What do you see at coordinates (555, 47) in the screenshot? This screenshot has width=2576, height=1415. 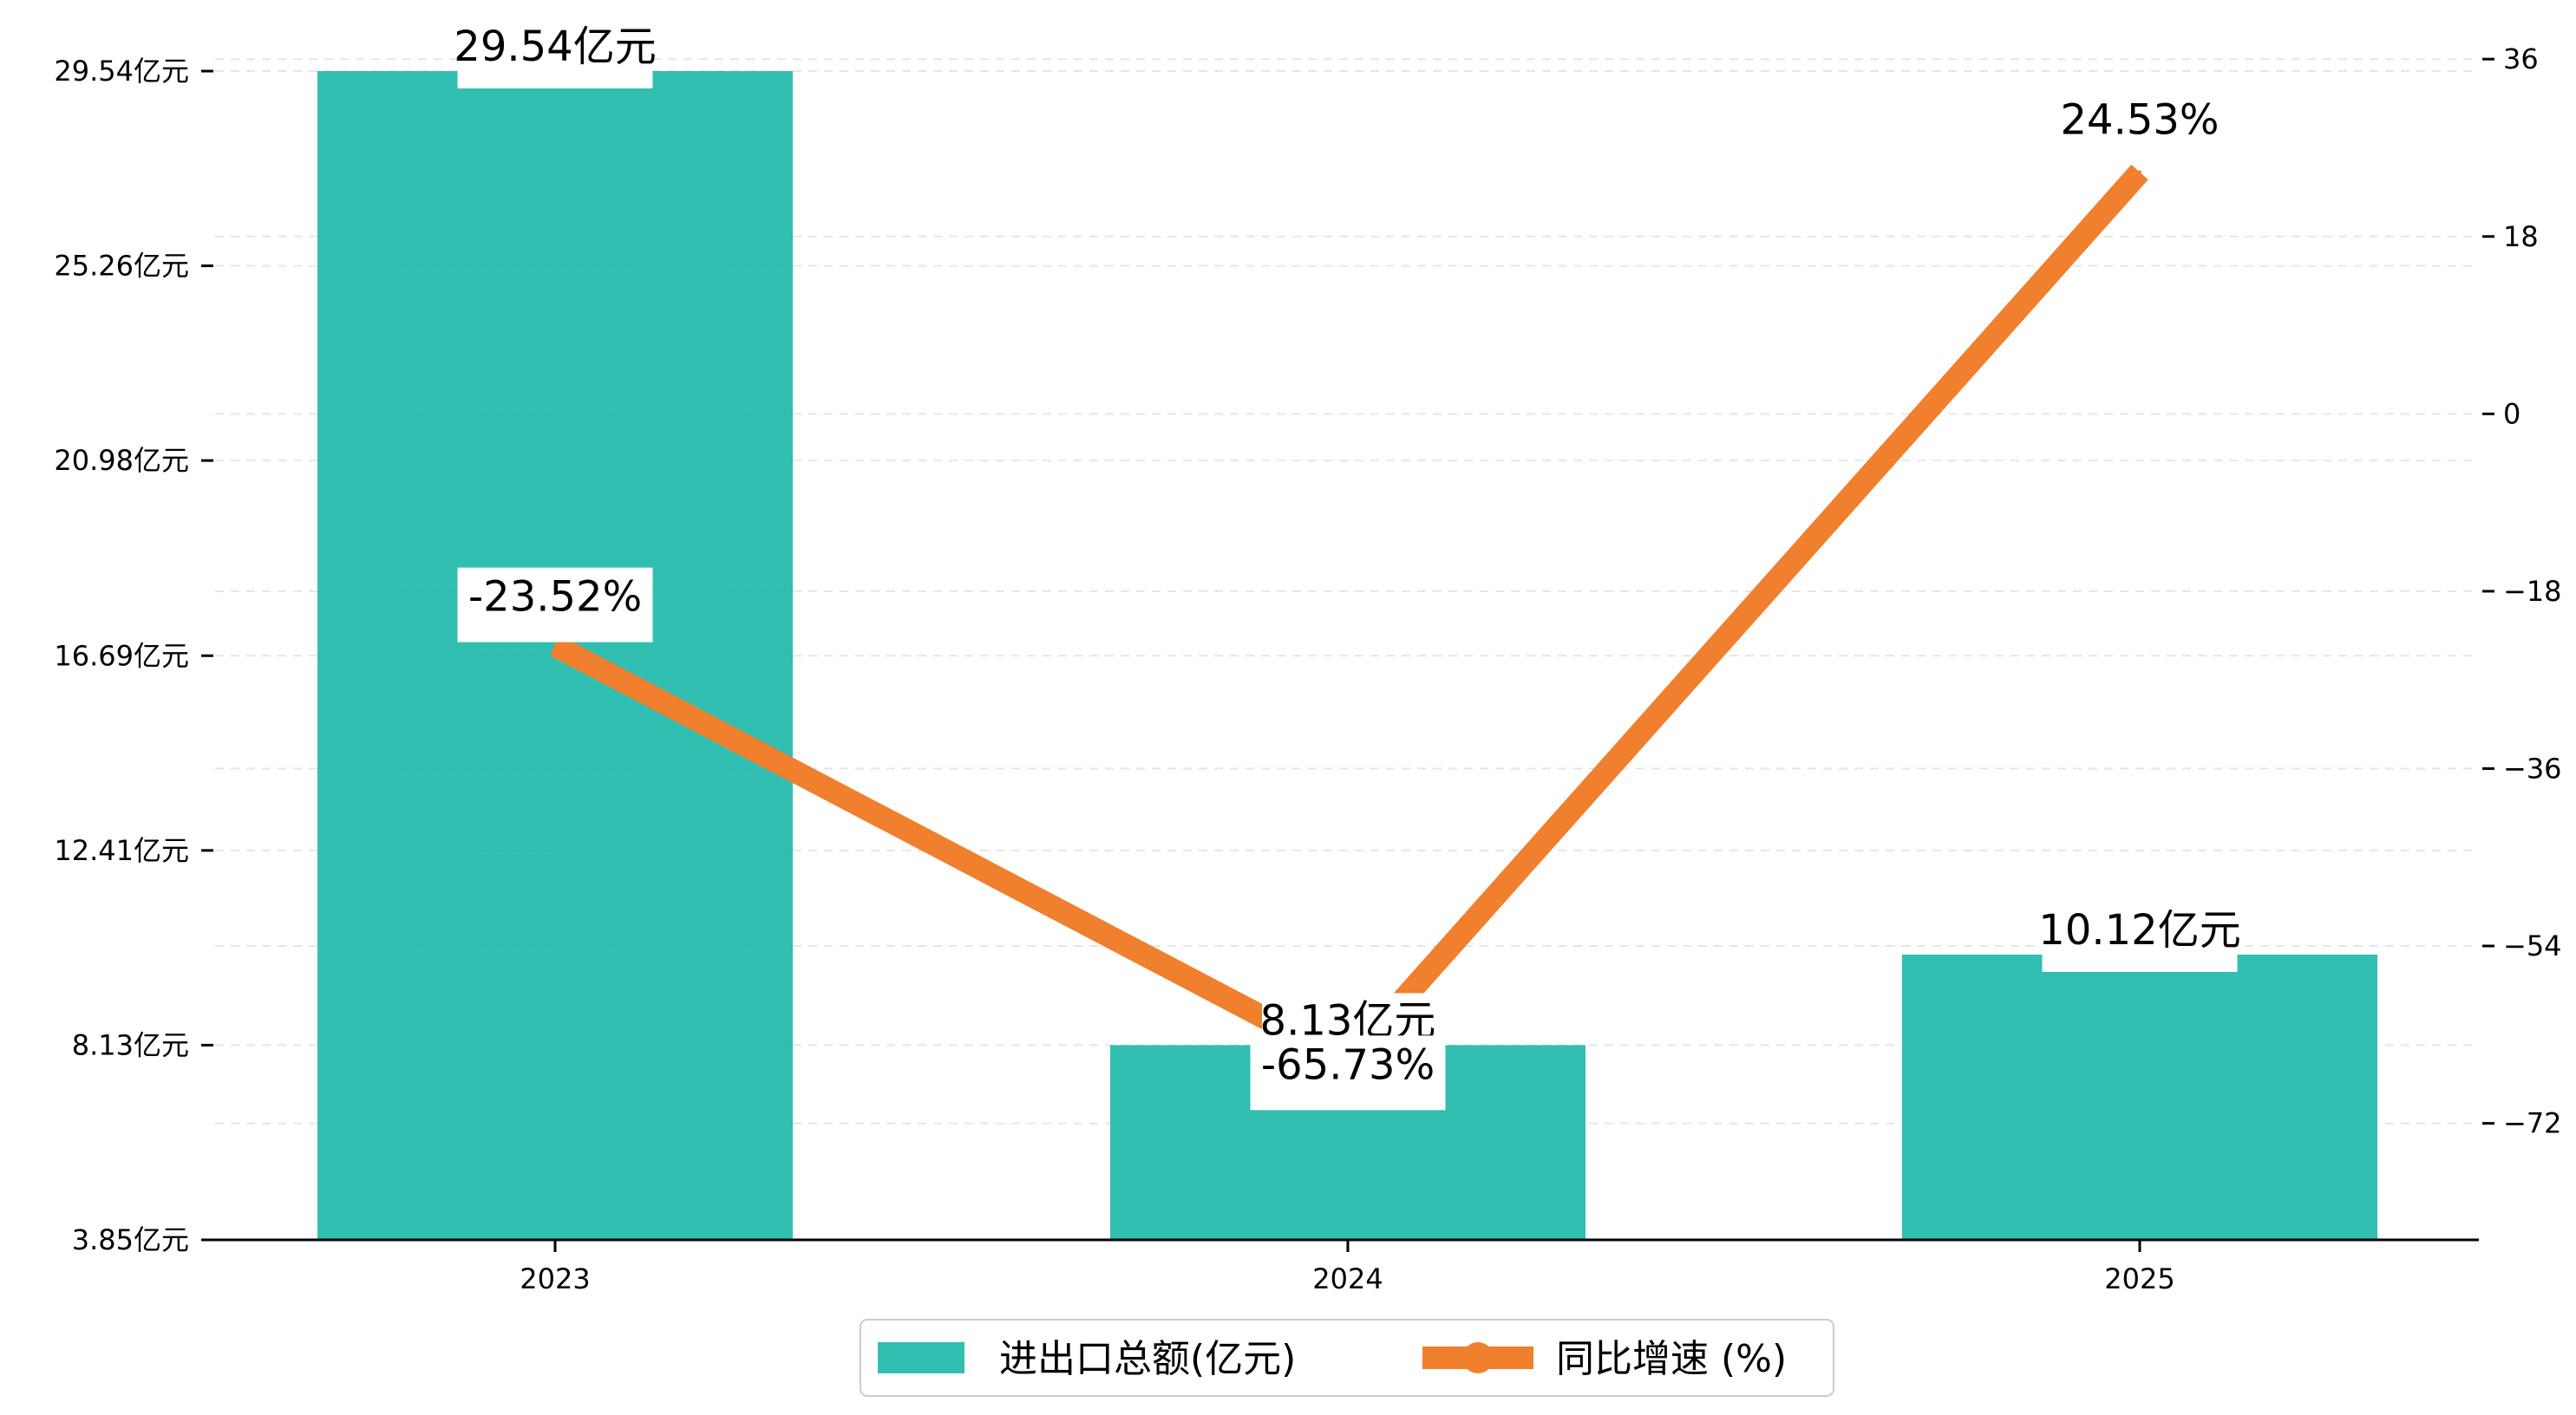 I see `bar-value-label: 29.54亿元` at bounding box center [555, 47].